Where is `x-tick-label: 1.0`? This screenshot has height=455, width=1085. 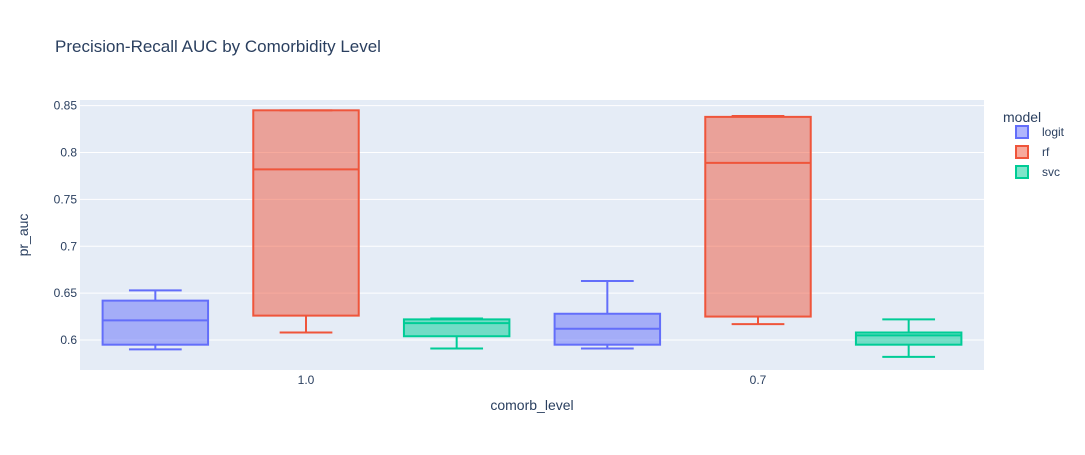
x-tick-label: 1.0 is located at coordinates (306, 380).